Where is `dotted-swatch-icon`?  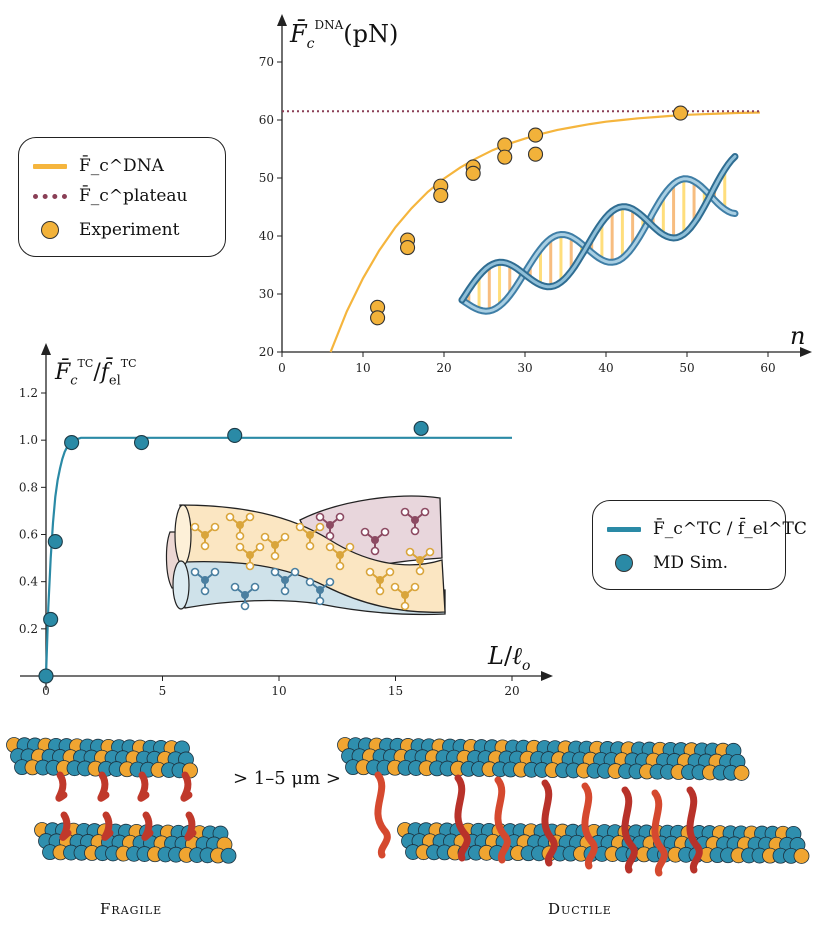
dotted-swatch-icon is located at coordinates (50, 196).